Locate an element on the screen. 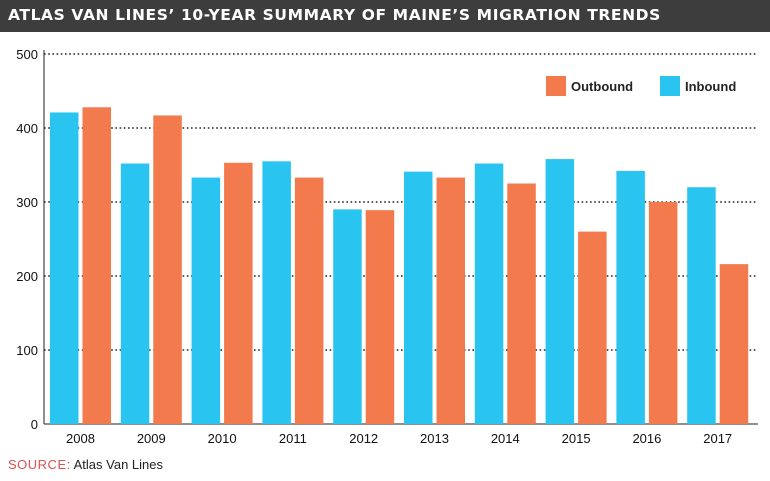 The width and height of the screenshot is (770, 481). x-tick-label: 2011 is located at coordinates (293, 438).